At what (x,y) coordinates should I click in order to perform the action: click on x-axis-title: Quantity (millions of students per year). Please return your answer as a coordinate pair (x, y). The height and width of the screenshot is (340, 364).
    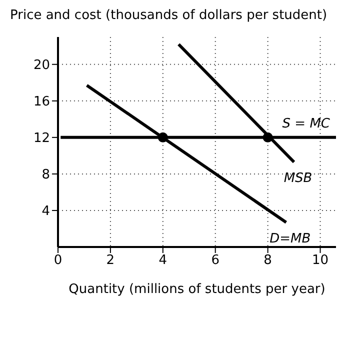
    Looking at the image, I should click on (197, 289).